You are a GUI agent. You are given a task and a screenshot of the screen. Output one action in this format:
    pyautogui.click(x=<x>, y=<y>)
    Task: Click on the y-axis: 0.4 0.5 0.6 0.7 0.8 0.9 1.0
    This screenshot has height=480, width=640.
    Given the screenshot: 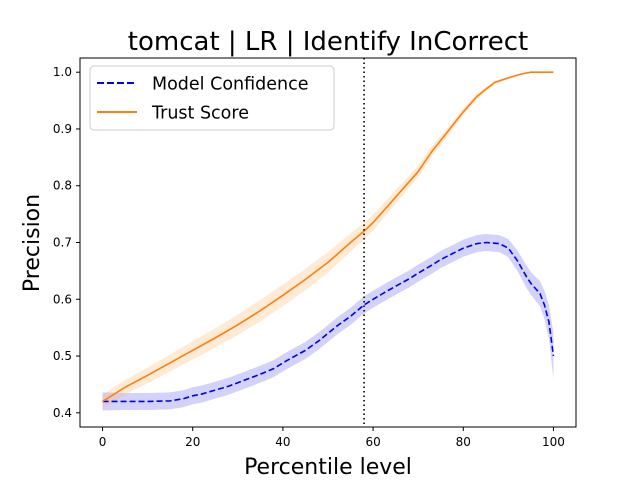 What is the action you would take?
    pyautogui.click(x=66, y=242)
    